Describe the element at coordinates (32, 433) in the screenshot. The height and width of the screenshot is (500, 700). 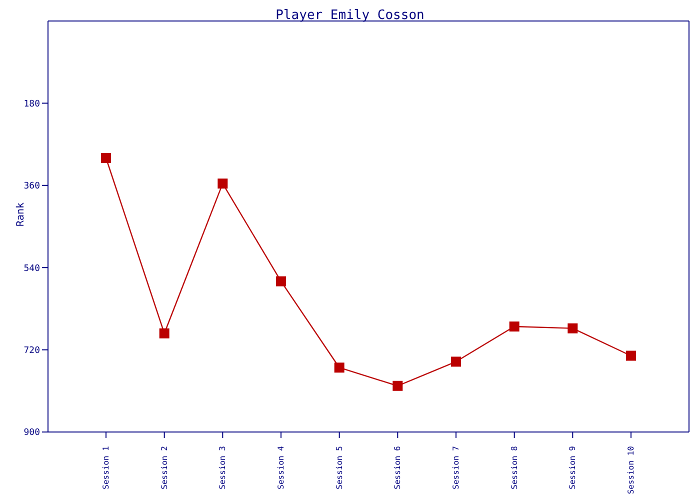
I see `y-tick-label: 900` at that location.